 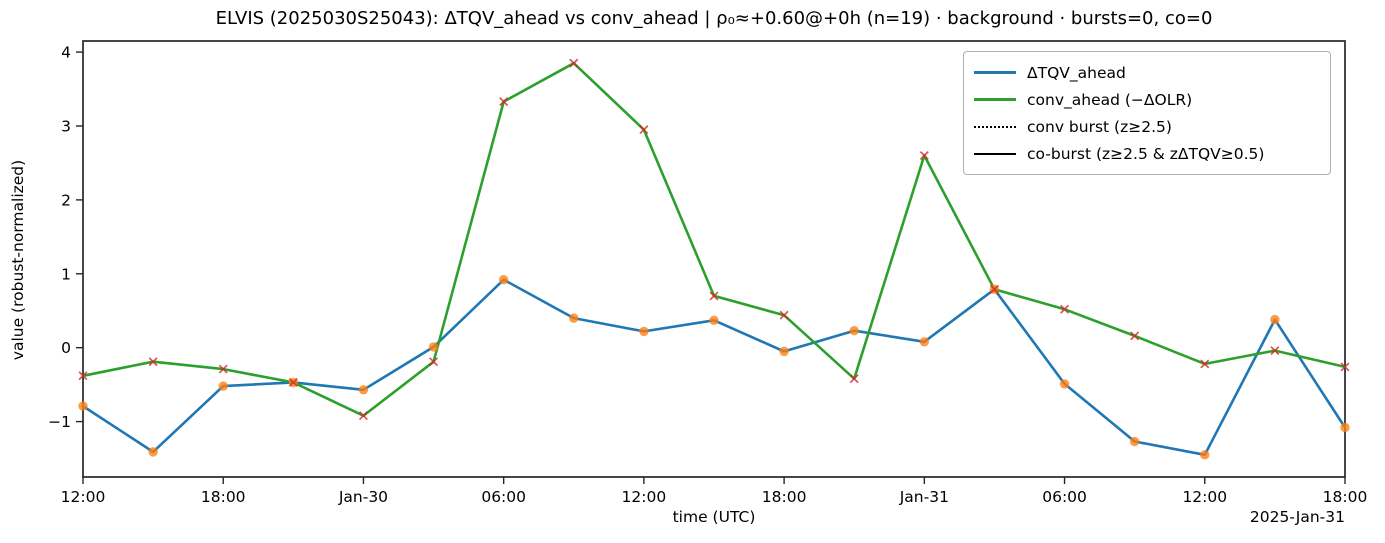 I want to click on x-tick-label: Jan-31, so click(x=924, y=497).